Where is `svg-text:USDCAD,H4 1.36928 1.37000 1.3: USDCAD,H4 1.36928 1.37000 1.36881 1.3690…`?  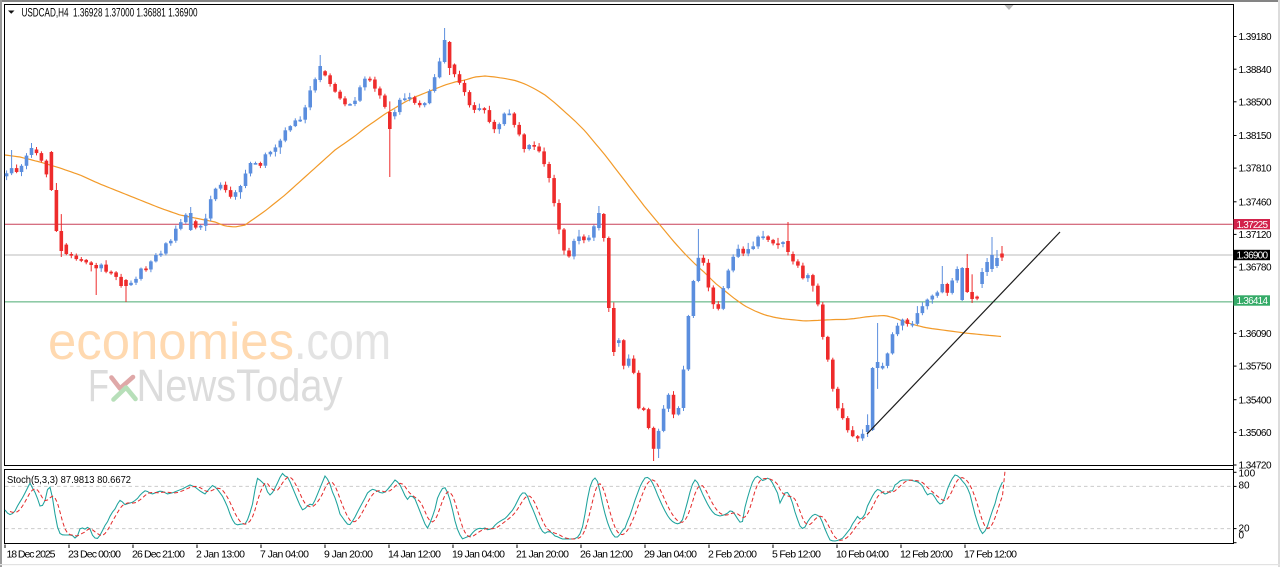
svg-text:USDCAD,H4 1.36928 1.37000 1.3: USDCAD,H4 1.36928 1.37000 1.36881 1.3690… is located at coordinates (110, 12).